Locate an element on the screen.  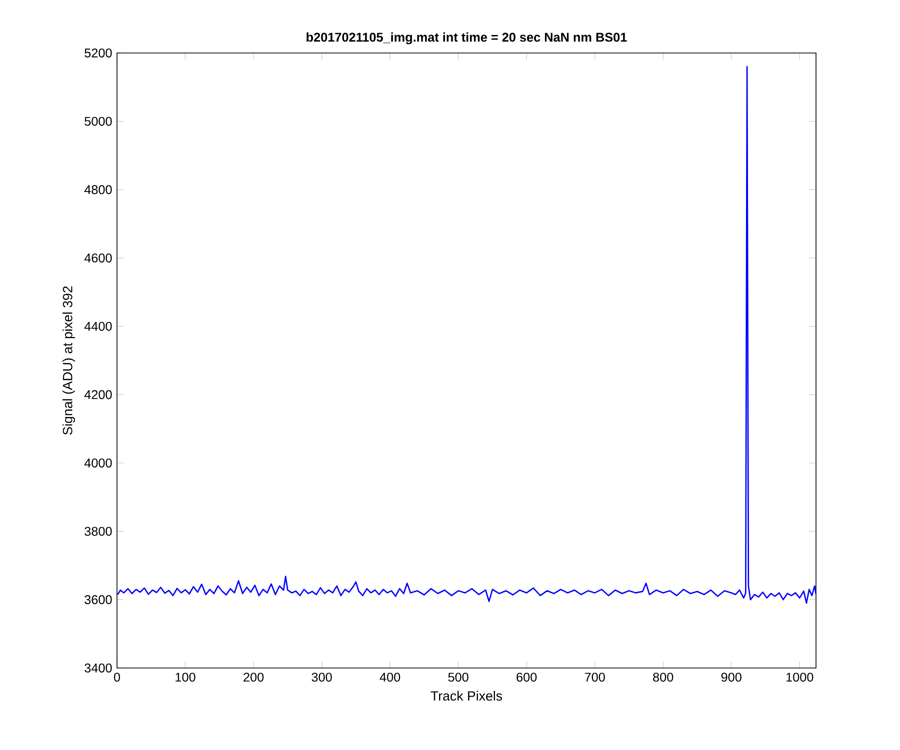
y-tick-label: 3400 is located at coordinates (98, 668).